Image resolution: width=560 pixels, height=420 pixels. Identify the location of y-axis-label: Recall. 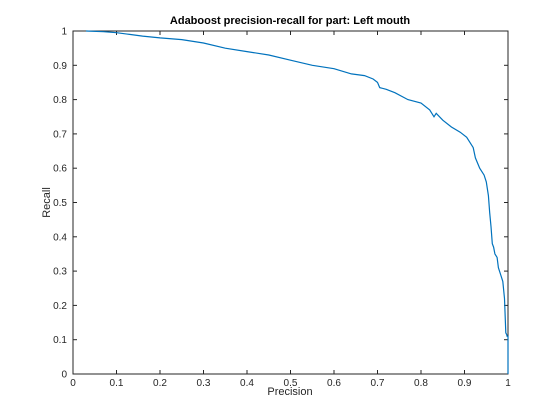
(47, 202).